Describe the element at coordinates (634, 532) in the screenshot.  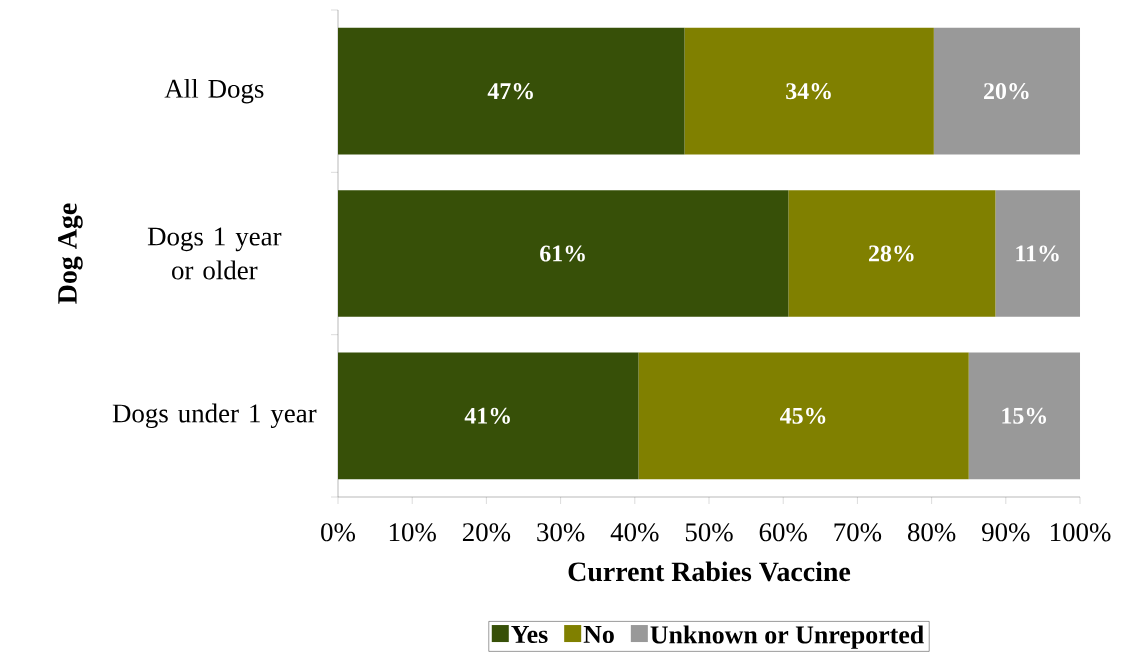
I see `x-tick-label: 40%` at that location.